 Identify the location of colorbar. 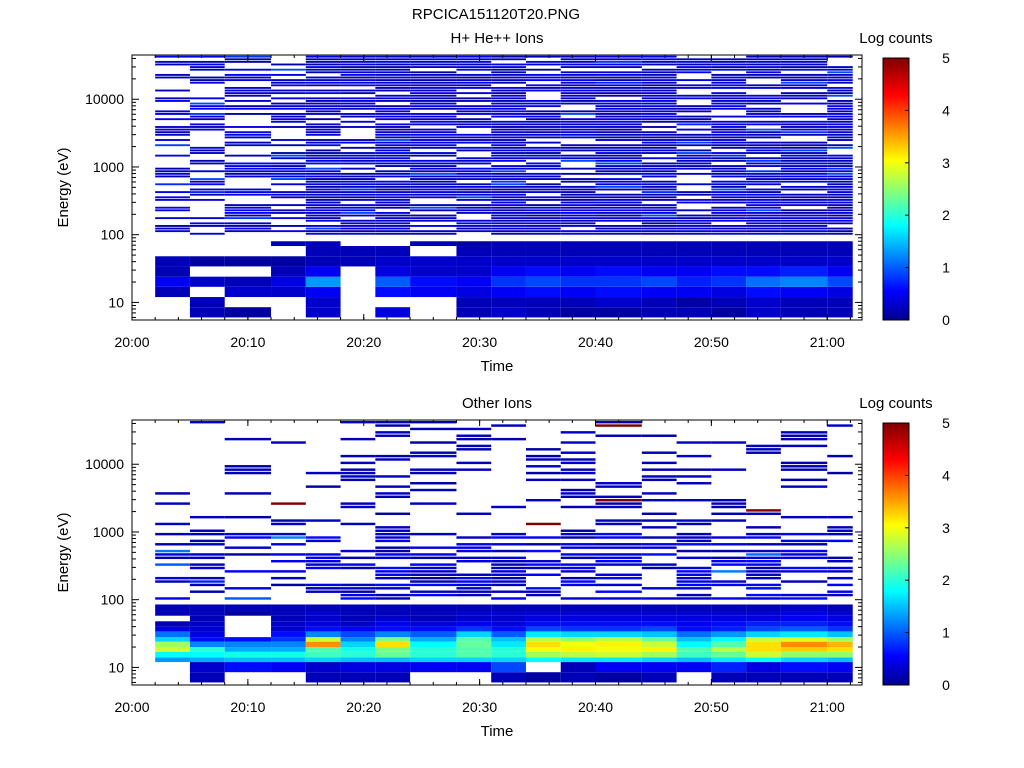
(896, 189).